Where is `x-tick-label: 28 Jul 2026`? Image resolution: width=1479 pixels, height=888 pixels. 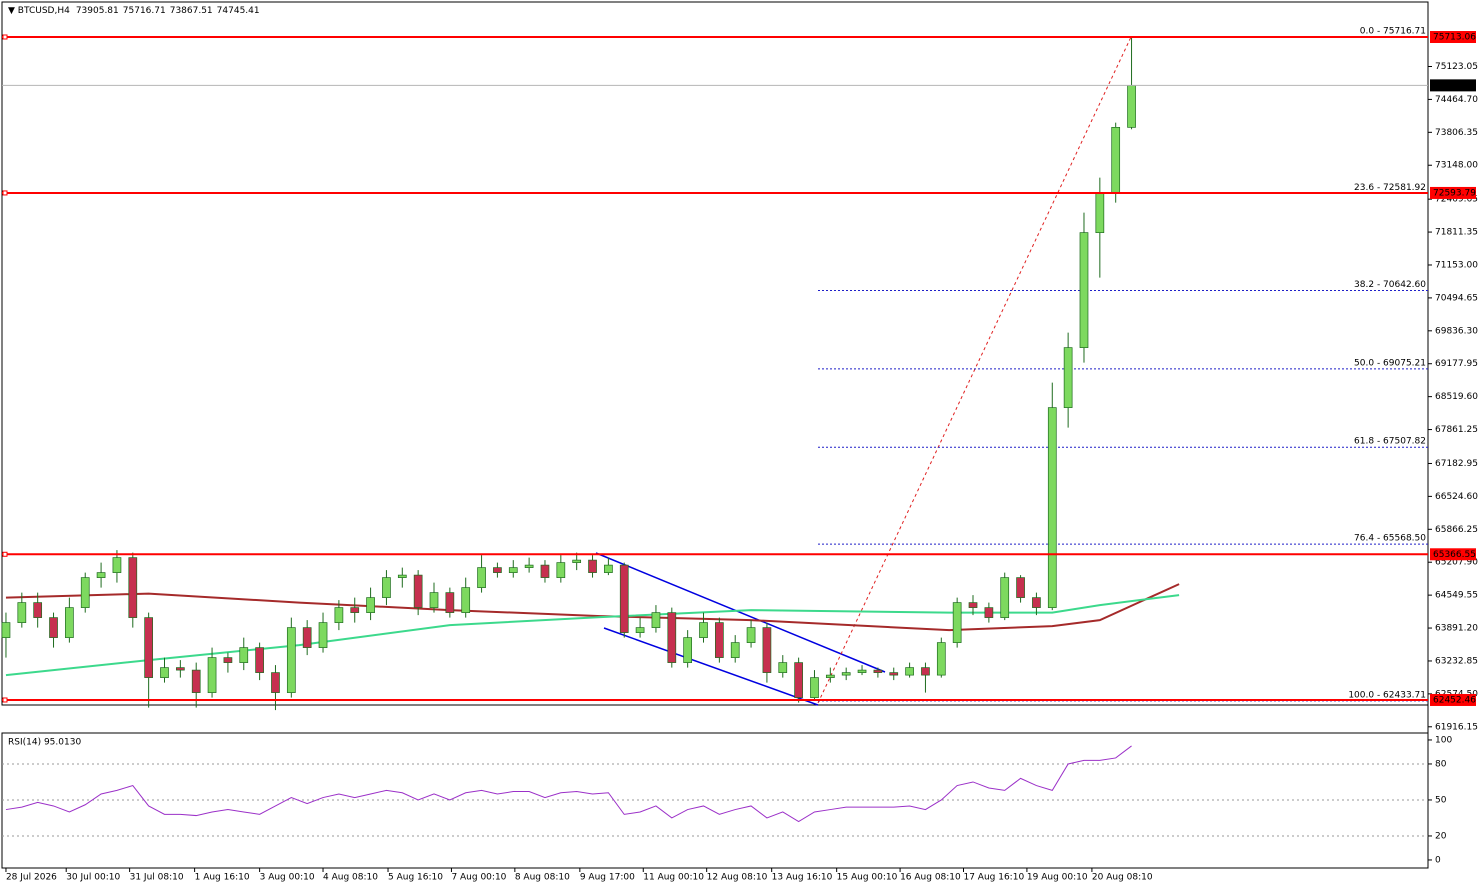
x-tick-label: 28 Jul 2026 is located at coordinates (31, 878).